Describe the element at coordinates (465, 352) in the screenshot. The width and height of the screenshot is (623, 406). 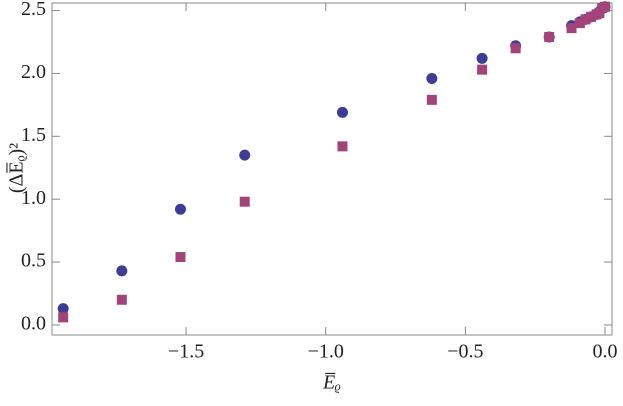
I see `x-tick-label: −0.5` at that location.